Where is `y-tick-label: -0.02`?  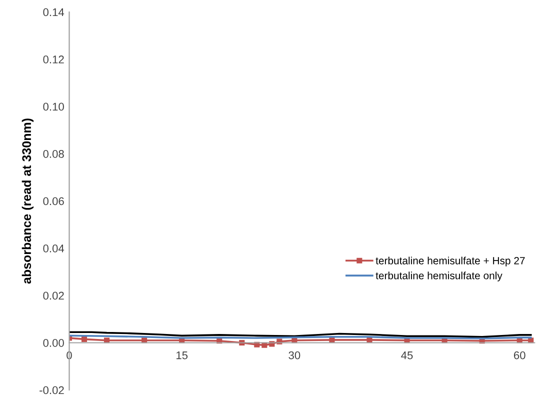
y-tick-label: -0.02 is located at coordinates (52, 390).